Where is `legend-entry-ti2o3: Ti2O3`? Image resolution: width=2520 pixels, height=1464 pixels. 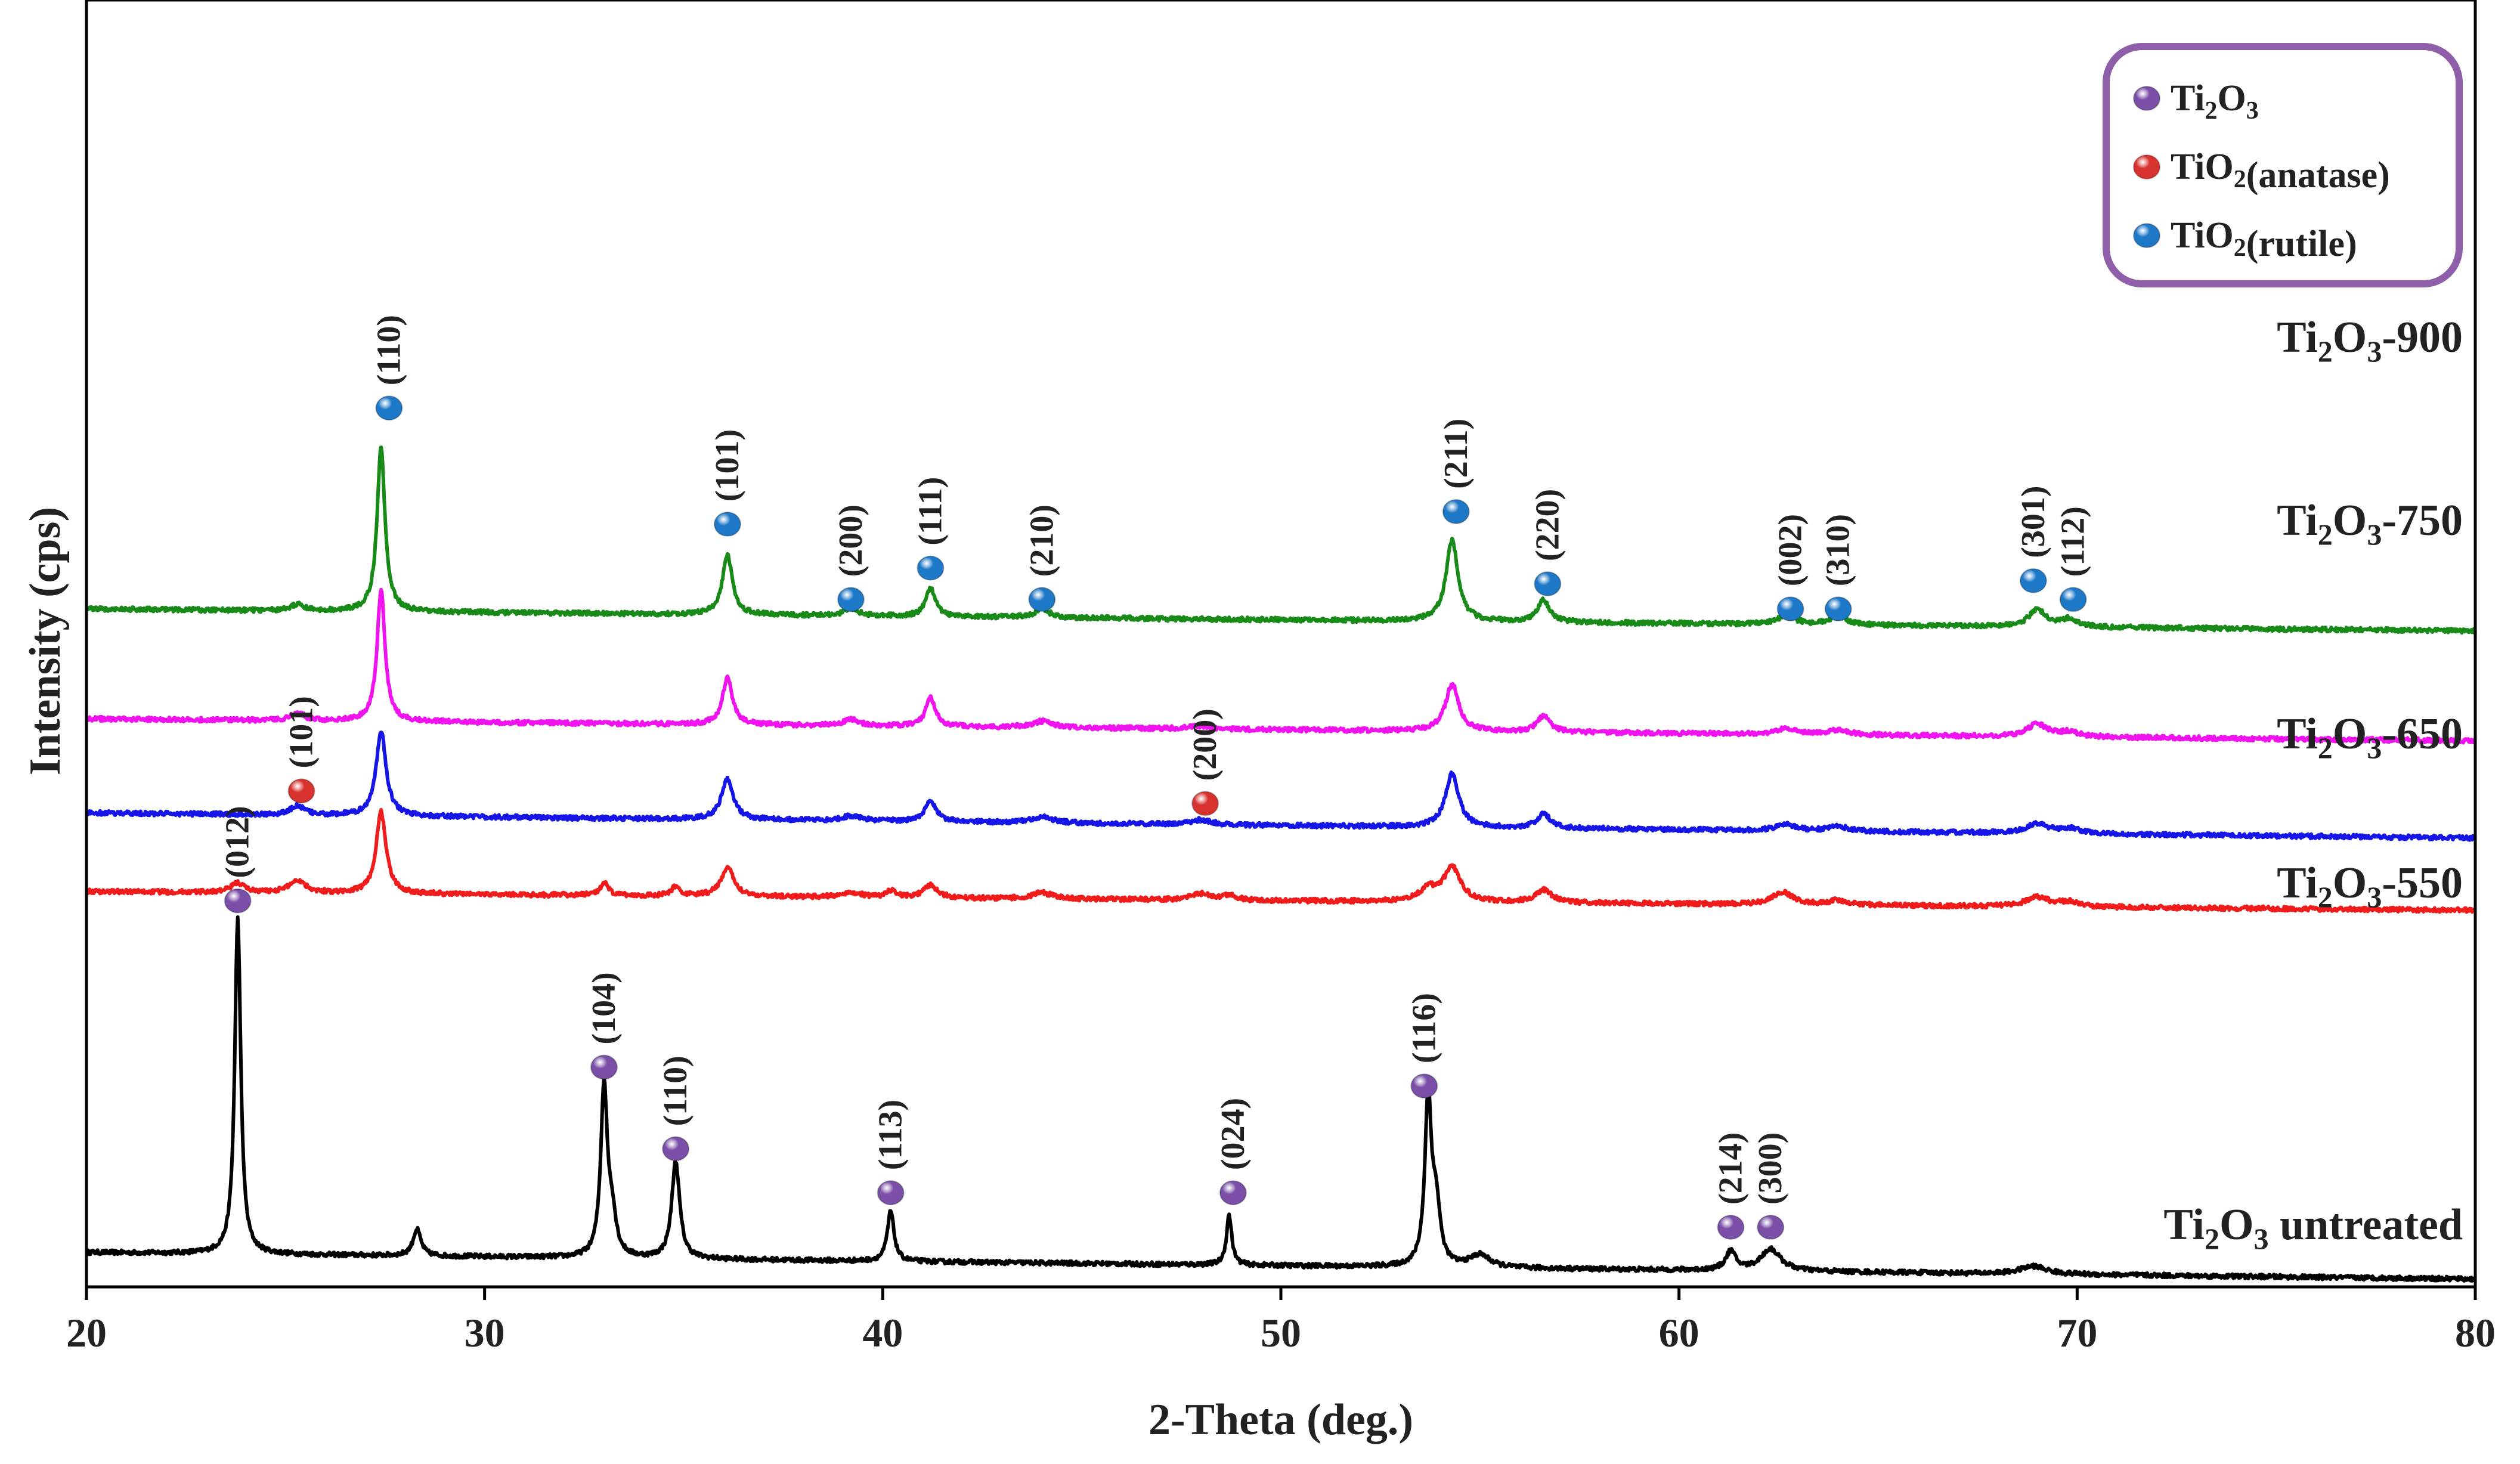 legend-entry-ti2o3: Ti2O3 is located at coordinates (2196, 101).